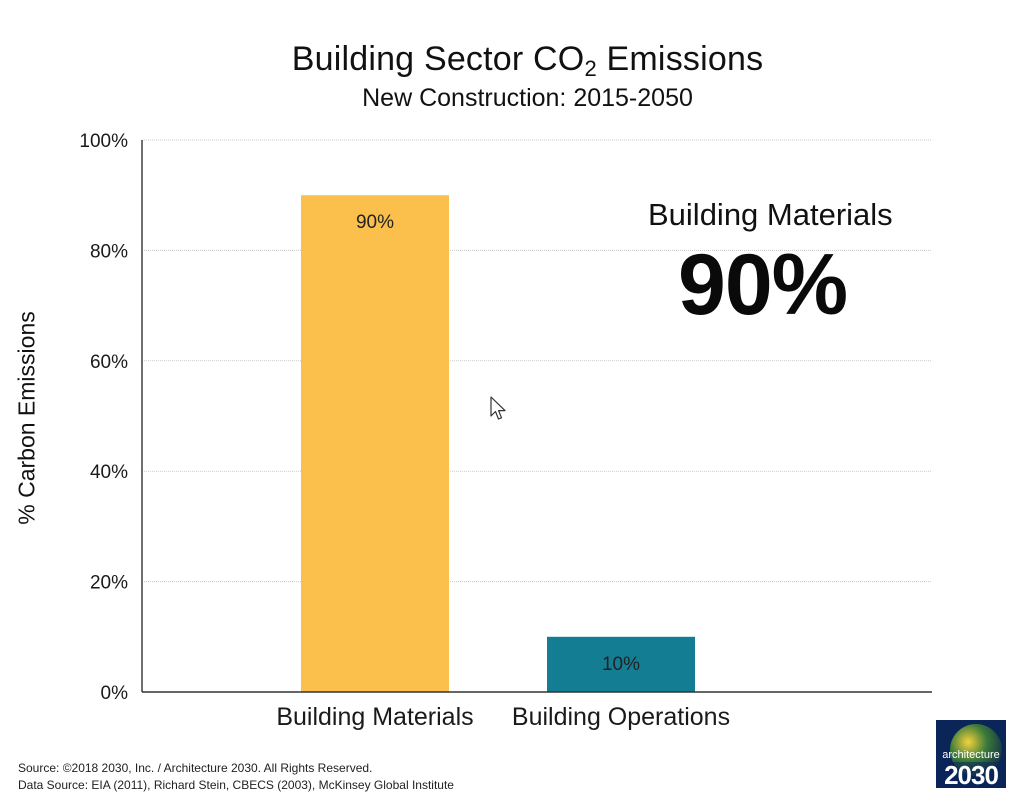  What do you see at coordinates (590, 68) in the screenshot?
I see `chart-title-subscript: 2` at bounding box center [590, 68].